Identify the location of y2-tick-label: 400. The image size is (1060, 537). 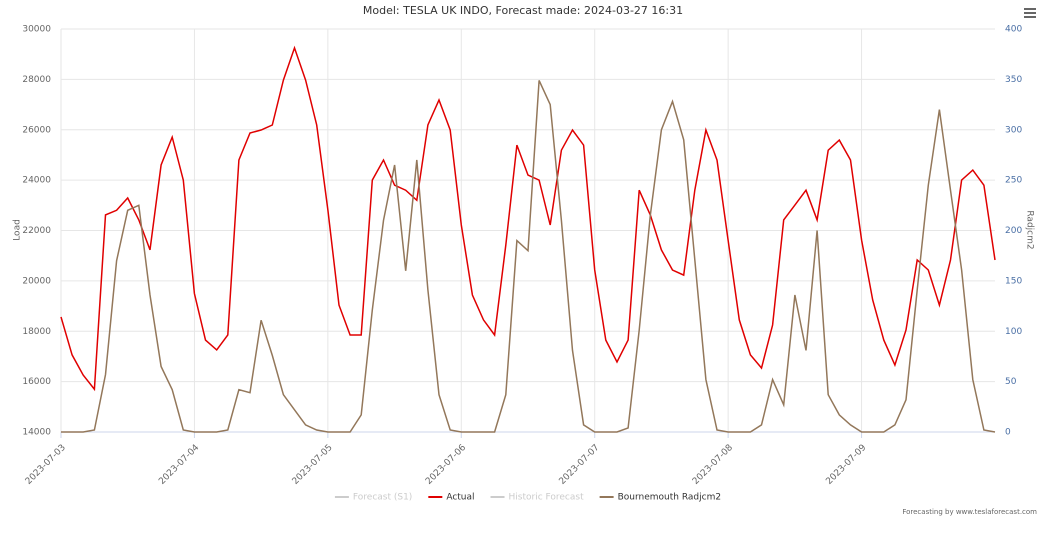
(1013, 30).